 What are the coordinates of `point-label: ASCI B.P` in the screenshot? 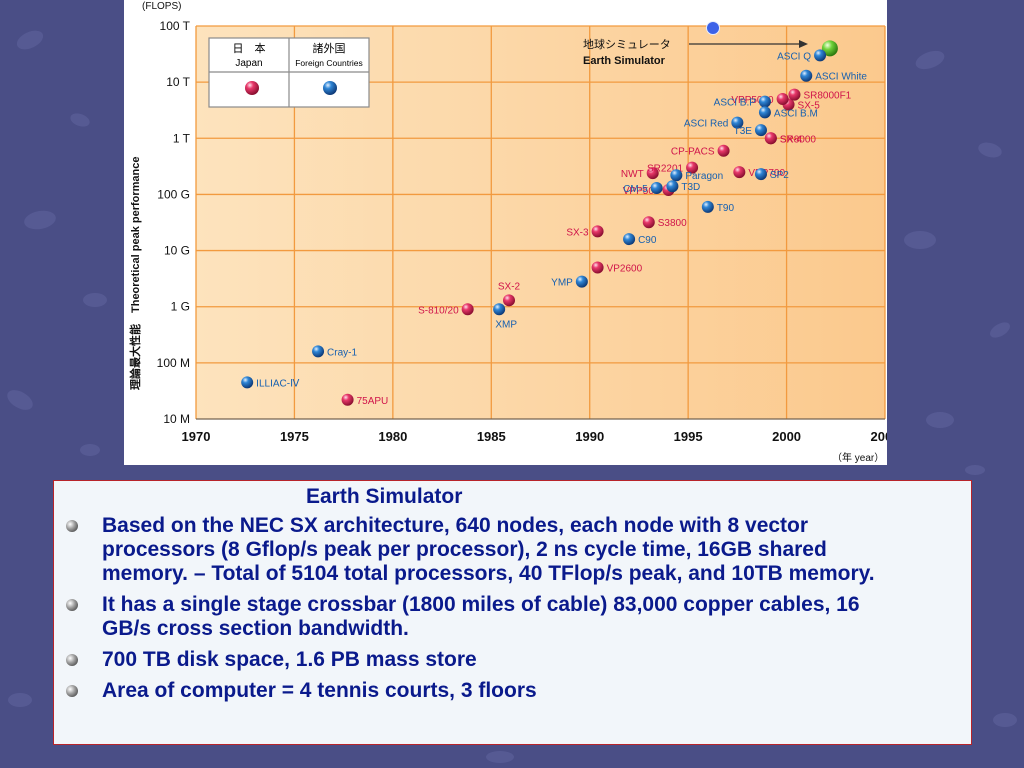 It's located at (735, 103).